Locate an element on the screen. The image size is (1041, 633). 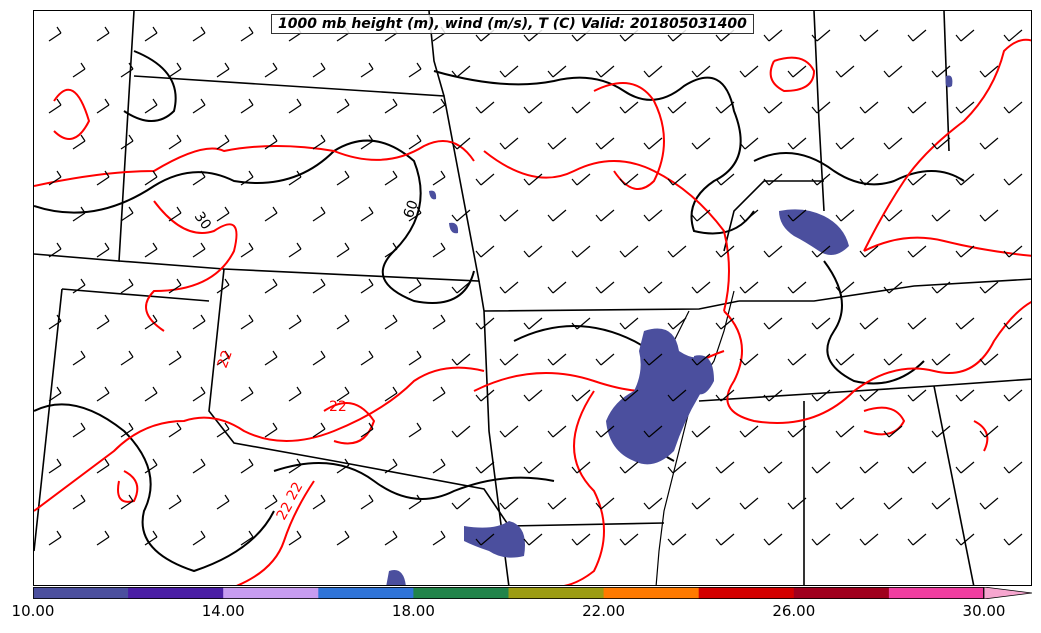
height-contour-label: 30 is located at coordinates (202, 221).